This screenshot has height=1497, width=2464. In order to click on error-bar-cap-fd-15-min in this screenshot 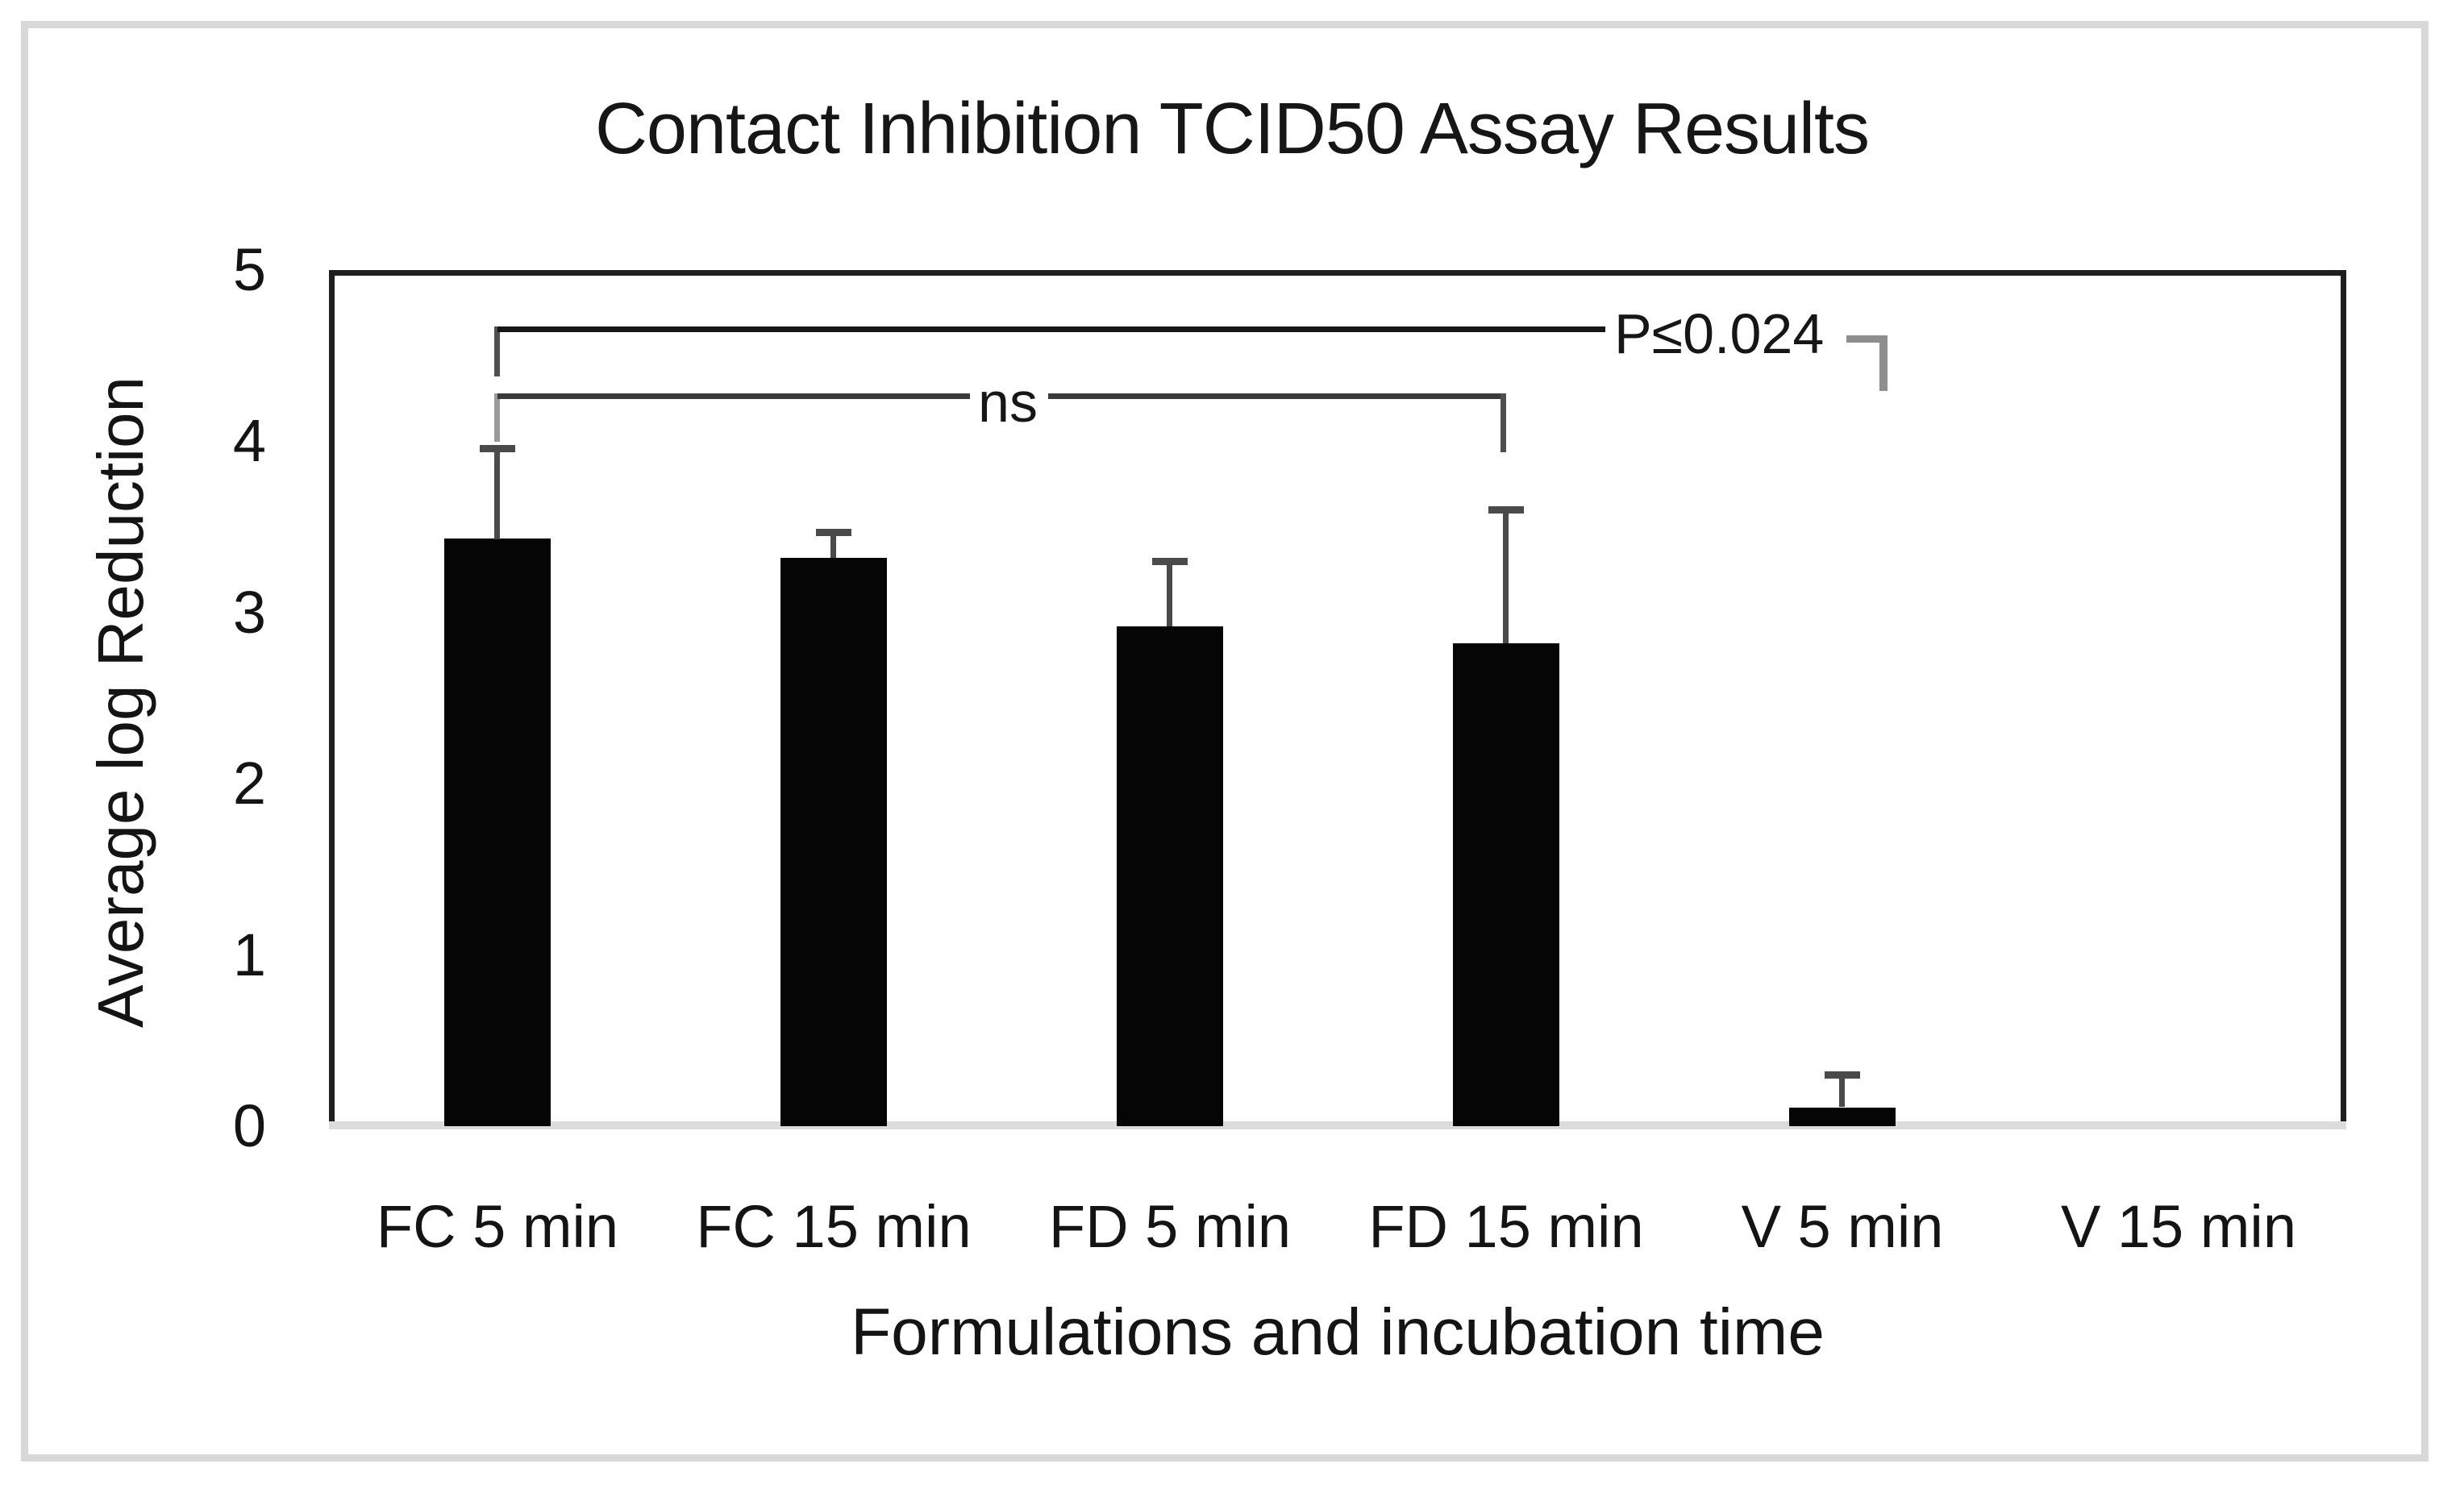, I will do `click(1506, 510)`.